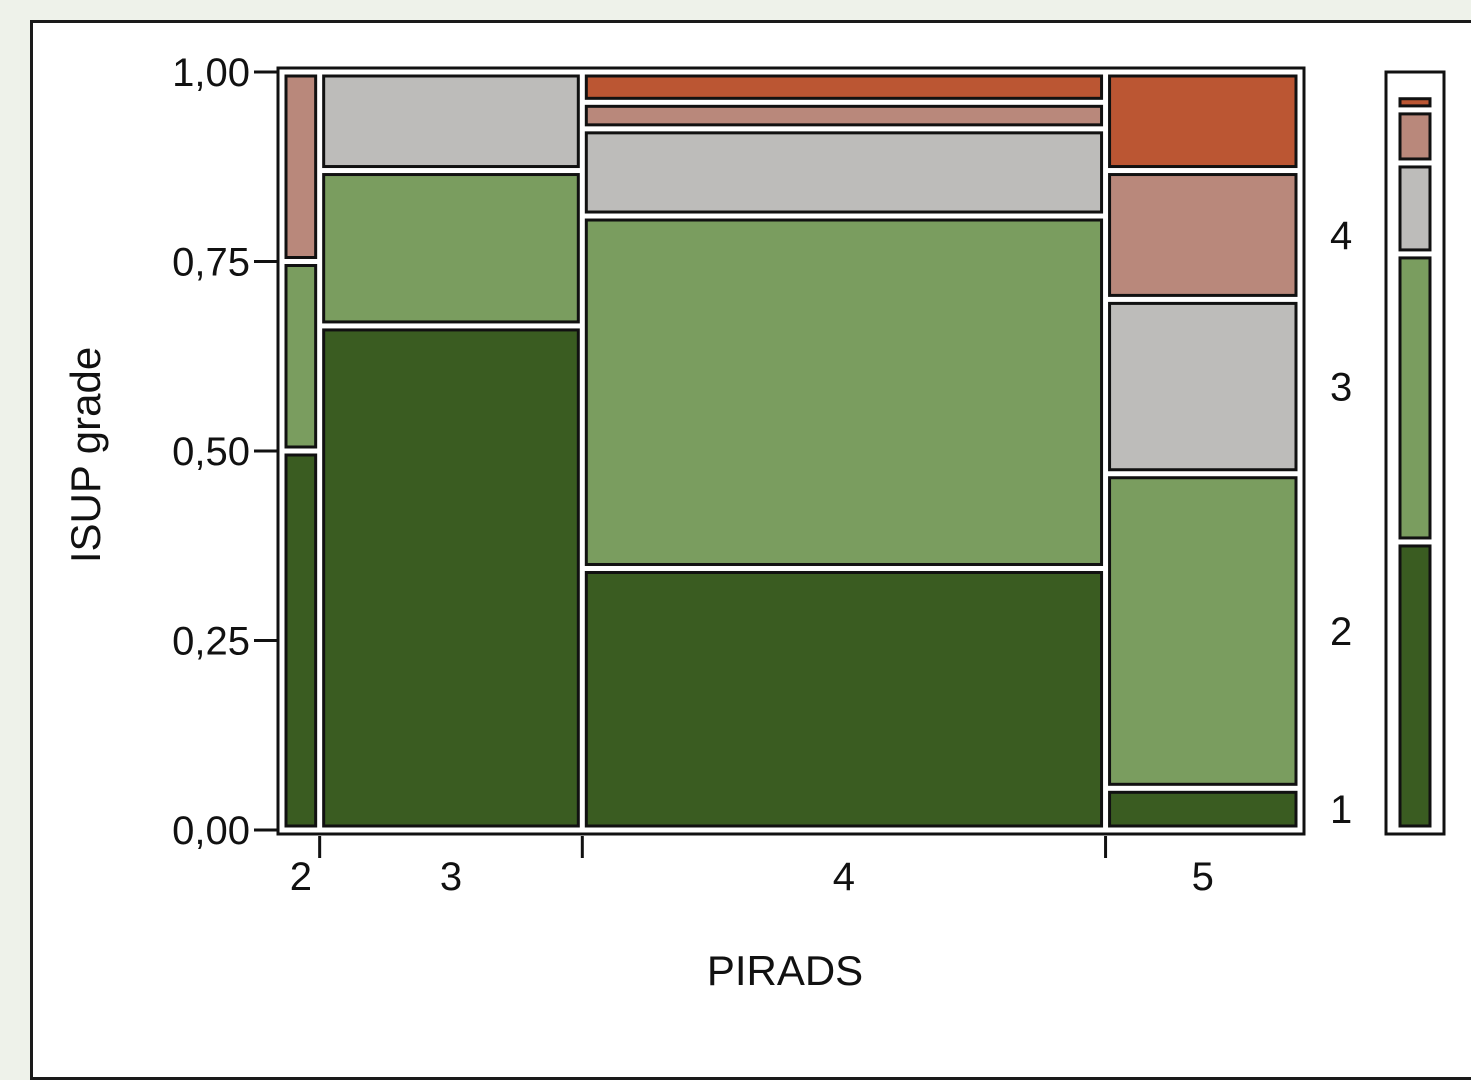 The height and width of the screenshot is (1080, 1471). Describe the element at coordinates (85, 455) in the screenshot. I see `y-axis-title: ISUP grade` at that location.